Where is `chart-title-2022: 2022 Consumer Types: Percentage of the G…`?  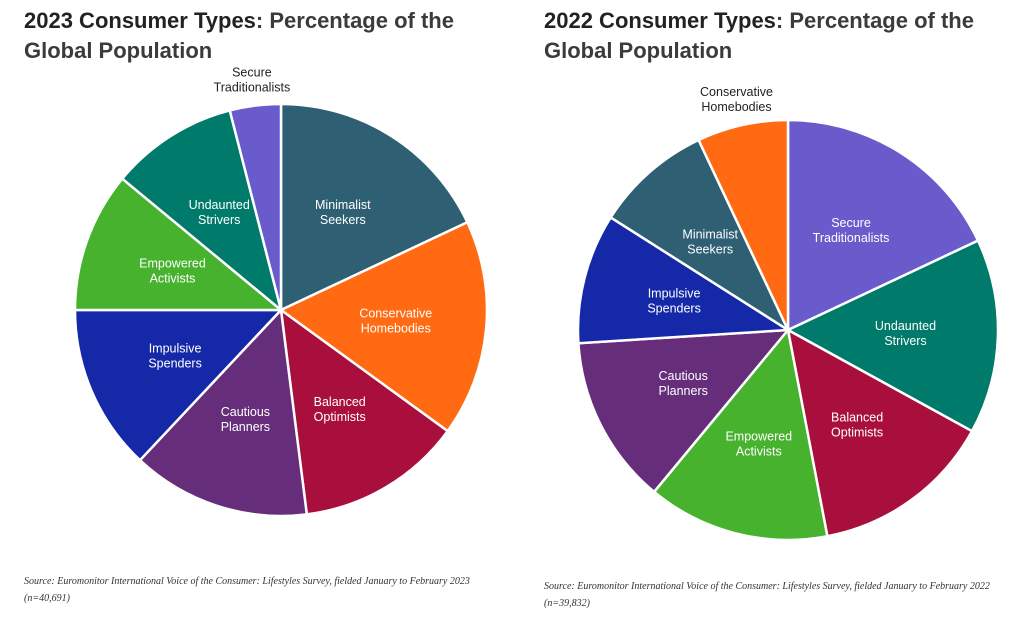 chart-title-2022: 2022 Consumer Types: Percentage of the G… is located at coordinates (759, 35).